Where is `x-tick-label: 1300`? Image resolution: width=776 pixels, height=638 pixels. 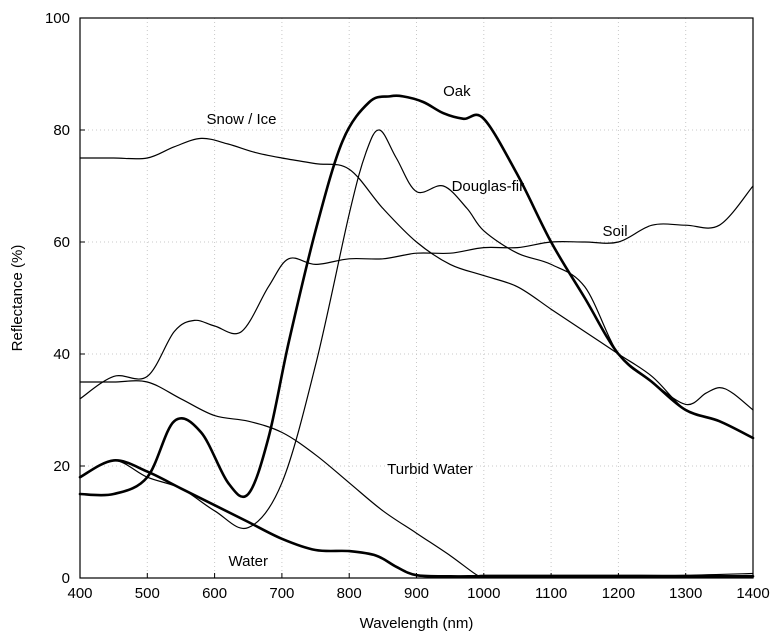 x-tick-label: 1300 is located at coordinates (685, 593).